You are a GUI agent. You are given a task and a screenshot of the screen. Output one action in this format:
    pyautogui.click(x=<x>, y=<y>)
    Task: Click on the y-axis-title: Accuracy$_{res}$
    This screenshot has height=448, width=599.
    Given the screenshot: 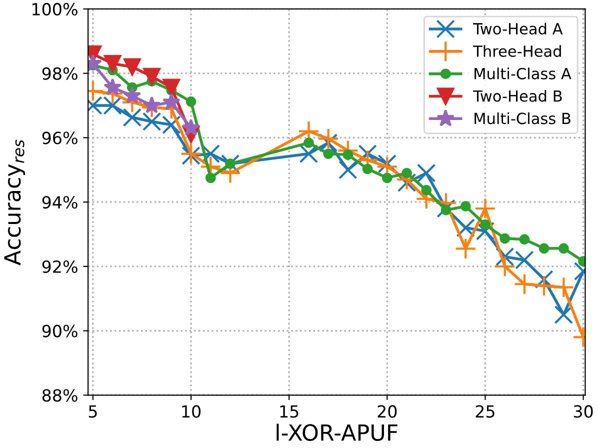 What is the action you would take?
    pyautogui.click(x=15, y=203)
    